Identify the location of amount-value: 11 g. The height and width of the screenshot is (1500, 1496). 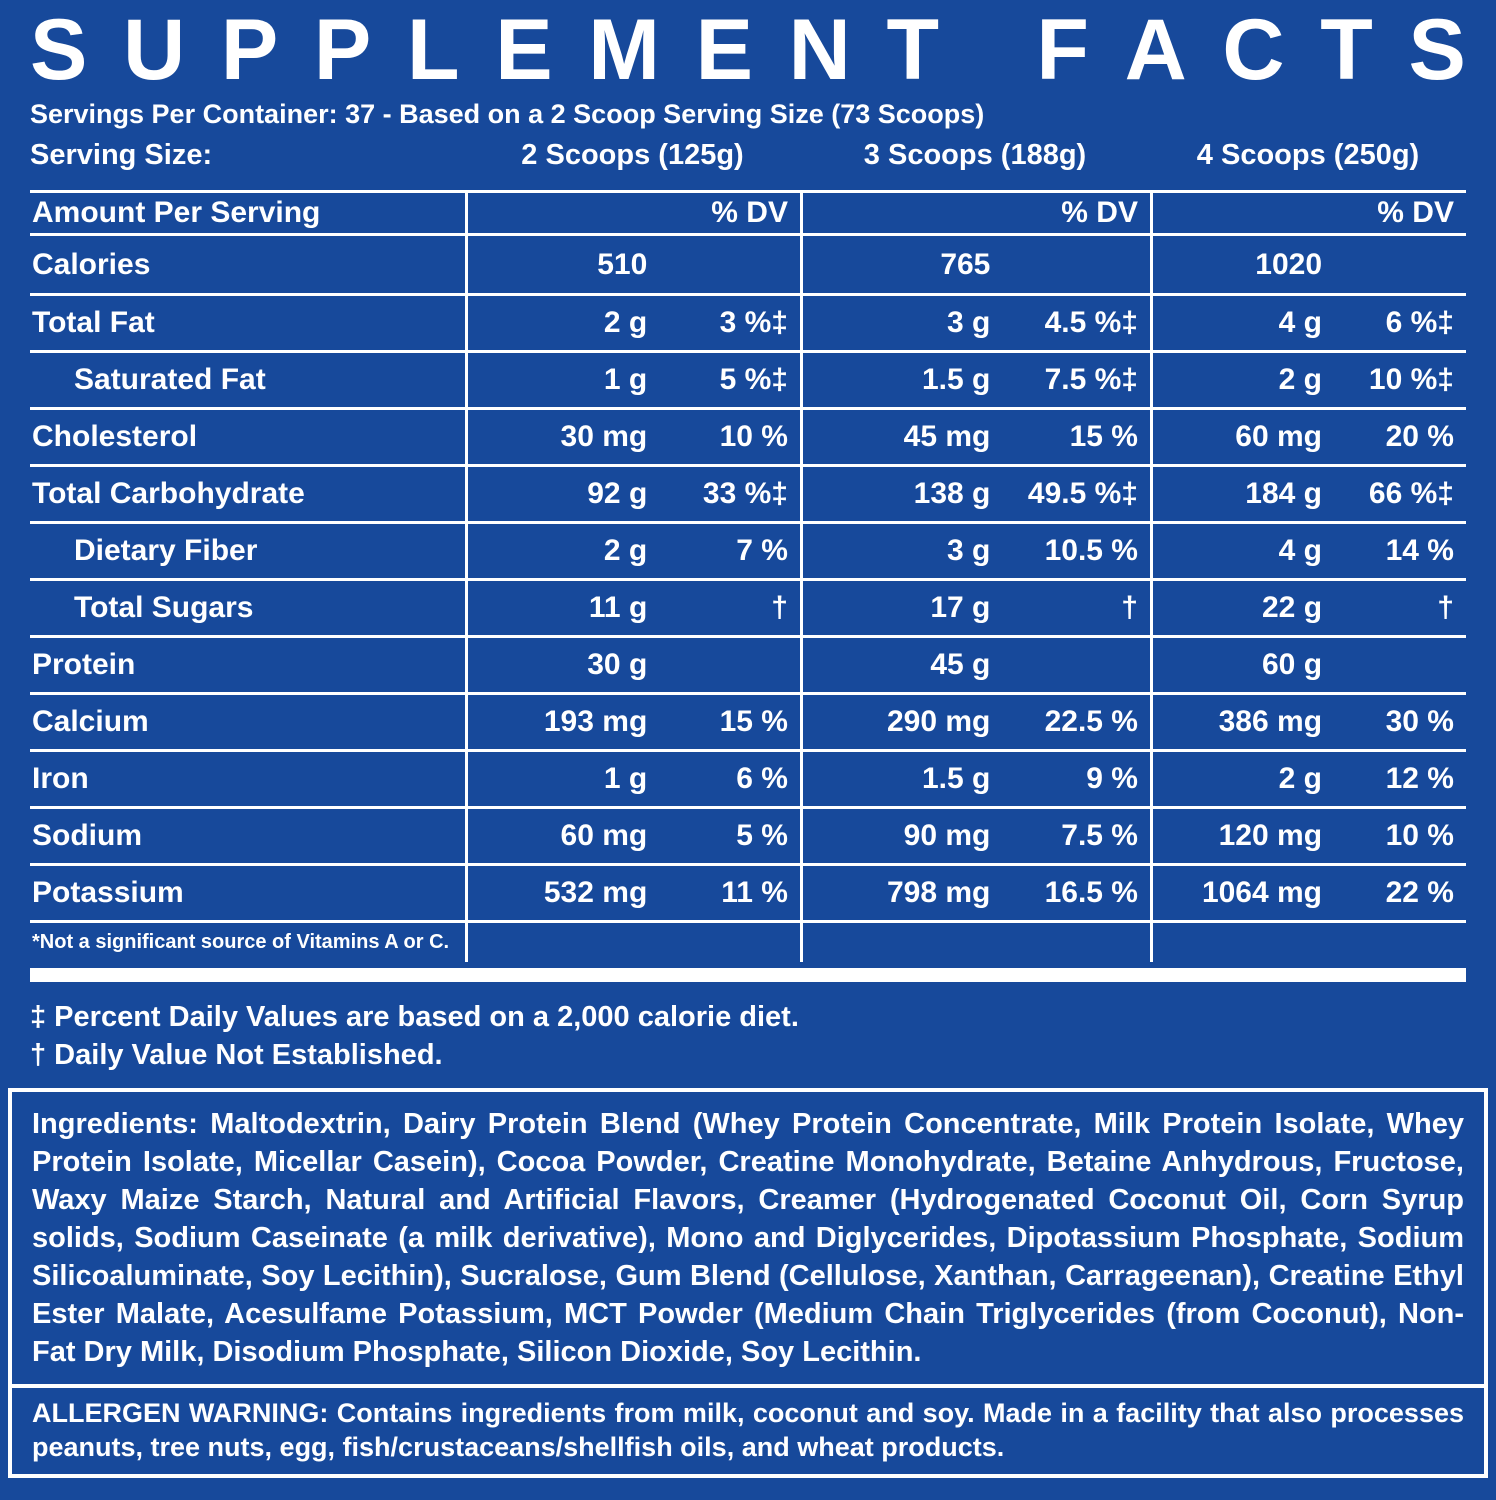
(618, 607).